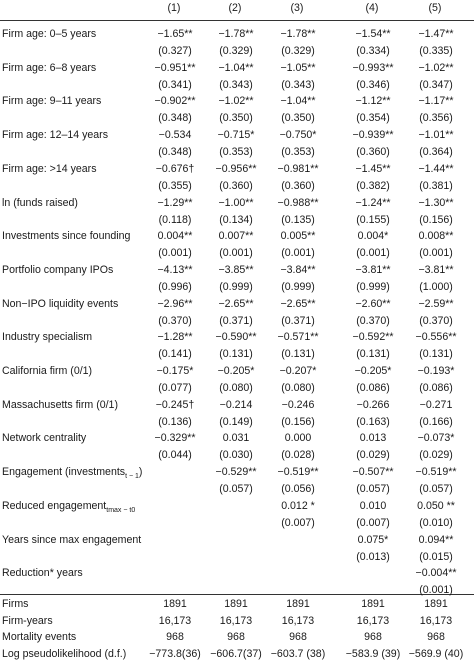 The height and width of the screenshot is (664, 474). What do you see at coordinates (237, 575) in the screenshot?
I see `table-row: Reduction* years −0.004**` at bounding box center [237, 575].